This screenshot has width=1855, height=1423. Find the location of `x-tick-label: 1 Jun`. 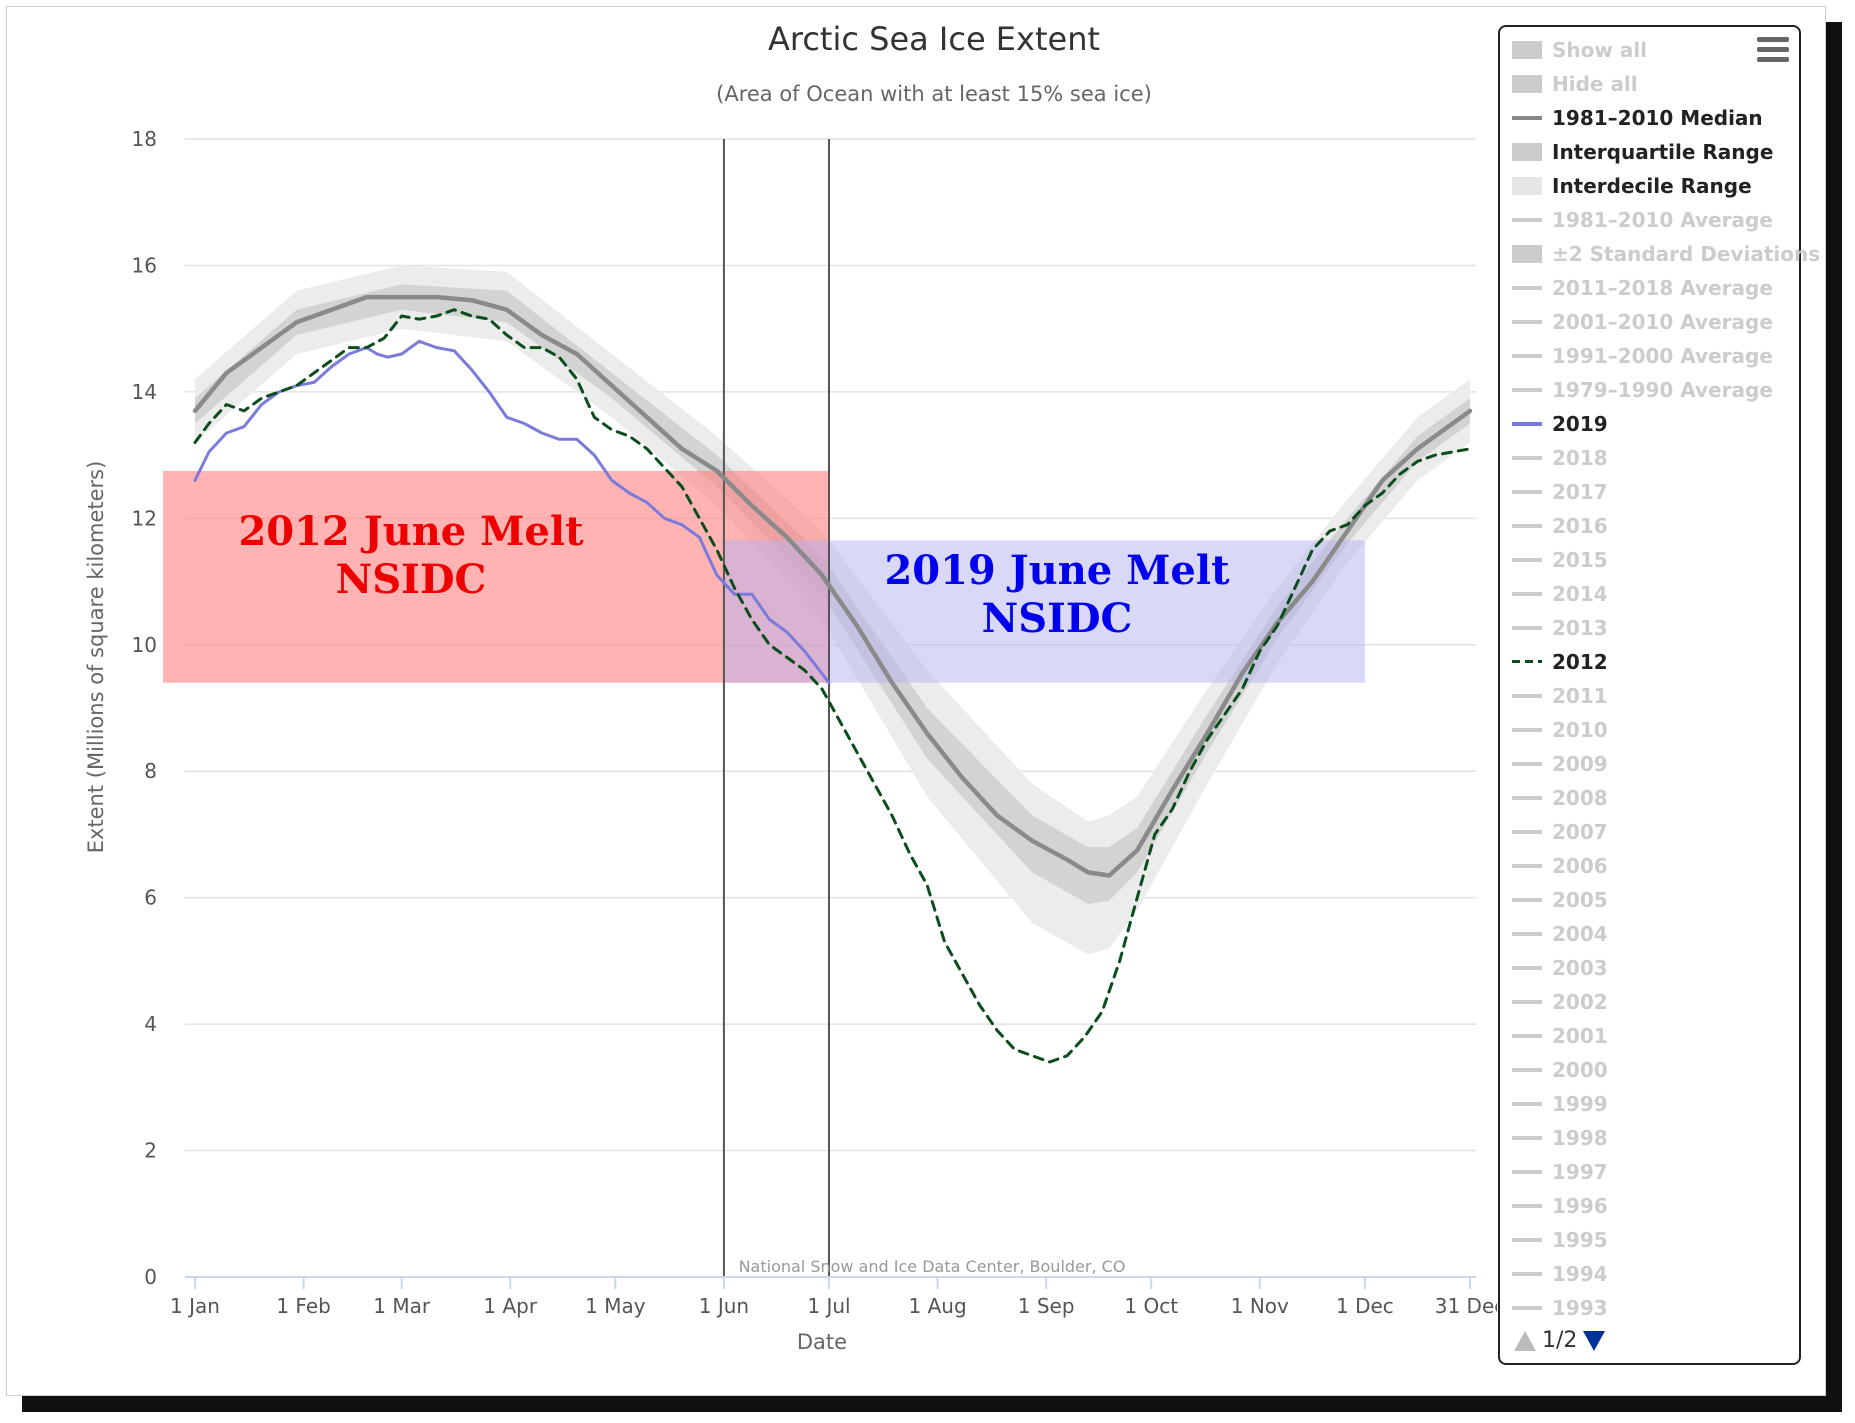

x-tick-label: 1 Jun is located at coordinates (724, 1306).